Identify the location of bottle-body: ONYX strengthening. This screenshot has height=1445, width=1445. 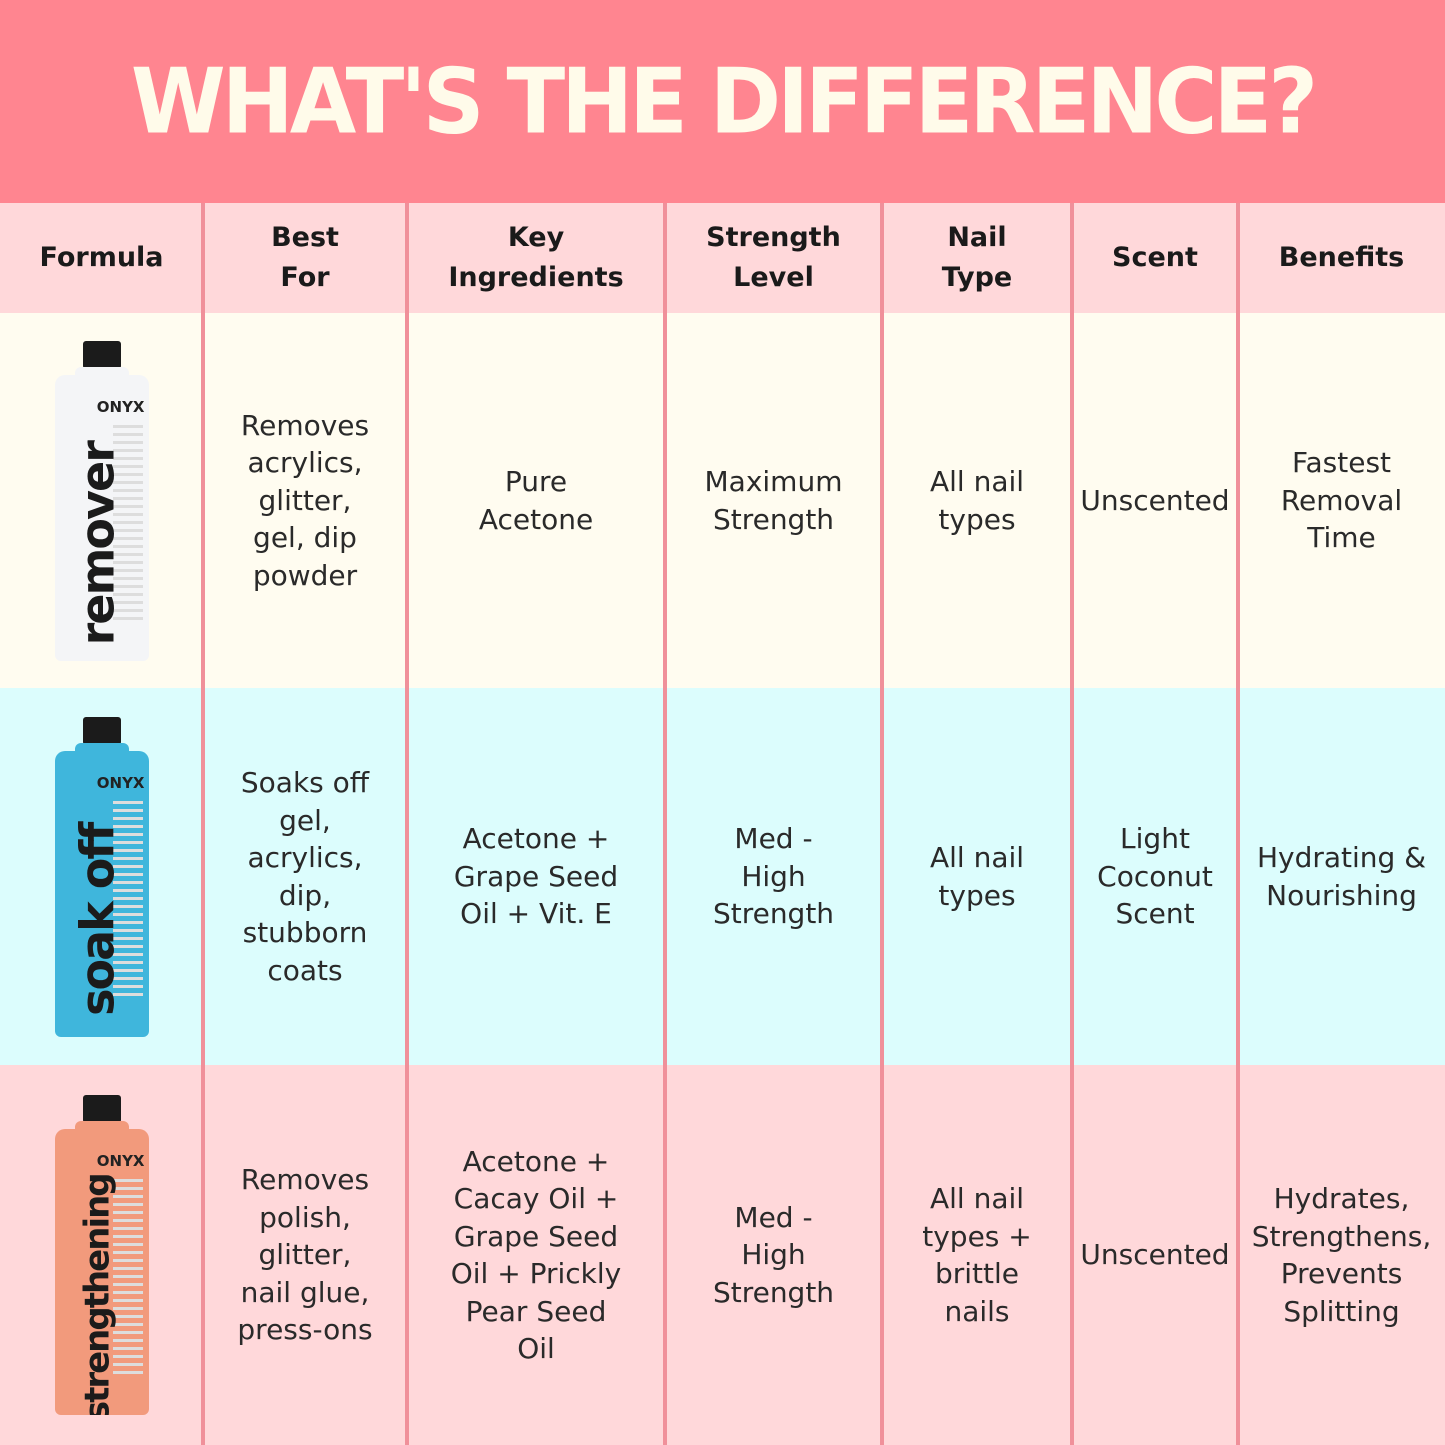
(101, 1272).